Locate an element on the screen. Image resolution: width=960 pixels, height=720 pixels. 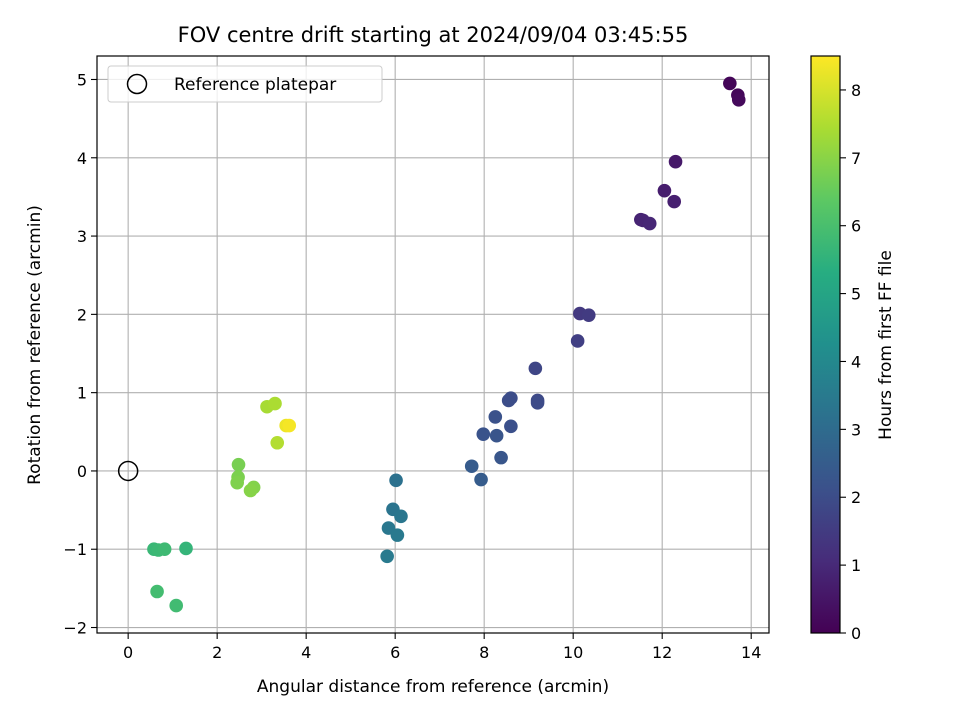
y-tick-label: 0 is located at coordinates (82, 471).